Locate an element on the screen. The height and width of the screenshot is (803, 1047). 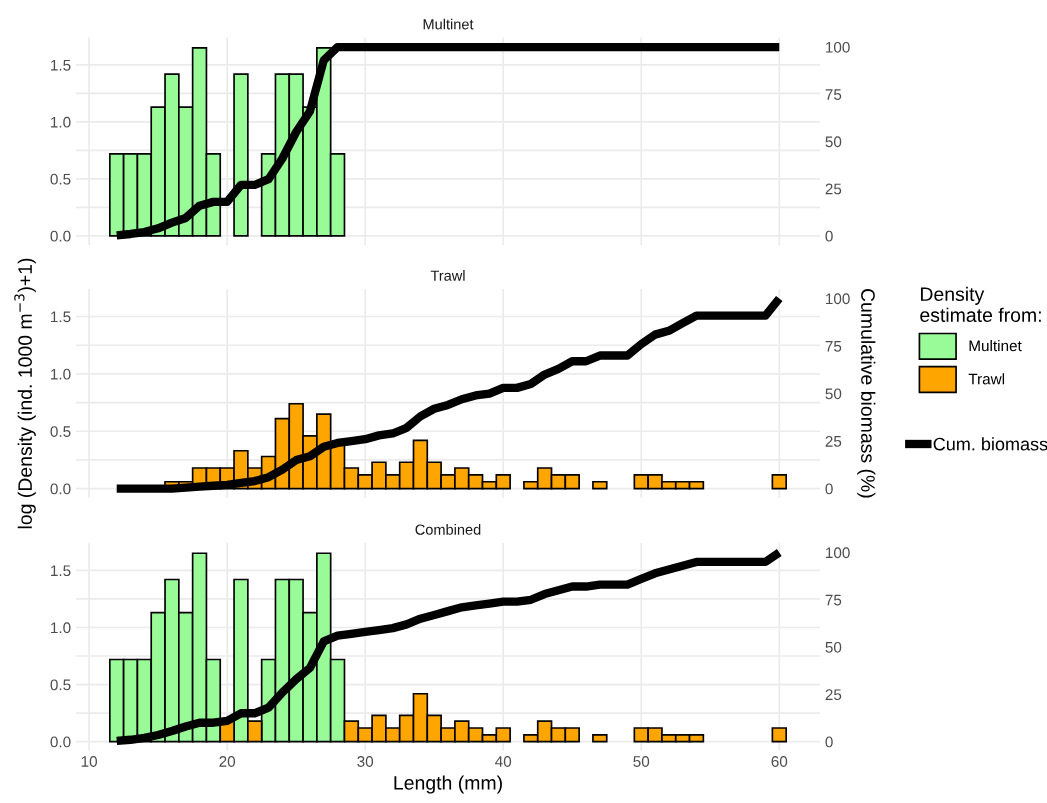
y-axis-title: log (Density (ind. 1000 m$^{−3}$)+1) is located at coordinates (25, 393).